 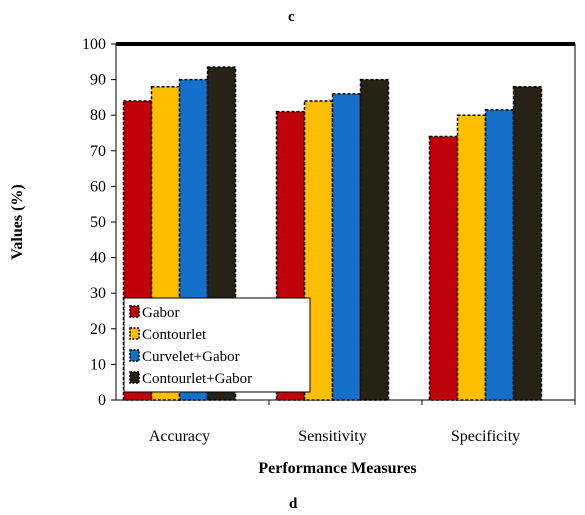 I want to click on panel-label-d: d, so click(x=293, y=504).